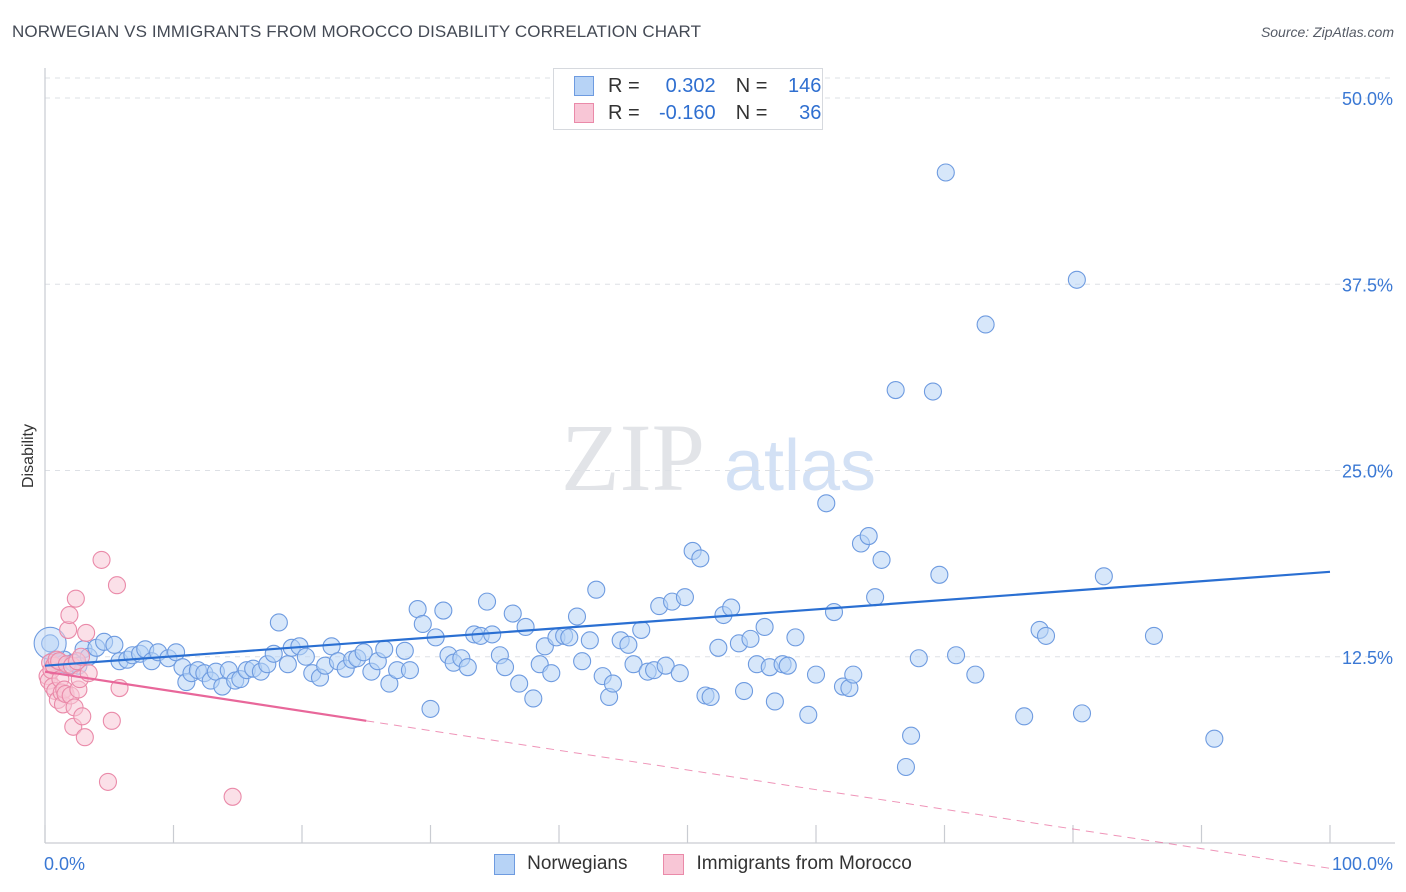 The height and width of the screenshot is (892, 1406). What do you see at coordinates (1367, 472) in the screenshot?
I see `y-tick-label: 25.0%` at bounding box center [1367, 472].